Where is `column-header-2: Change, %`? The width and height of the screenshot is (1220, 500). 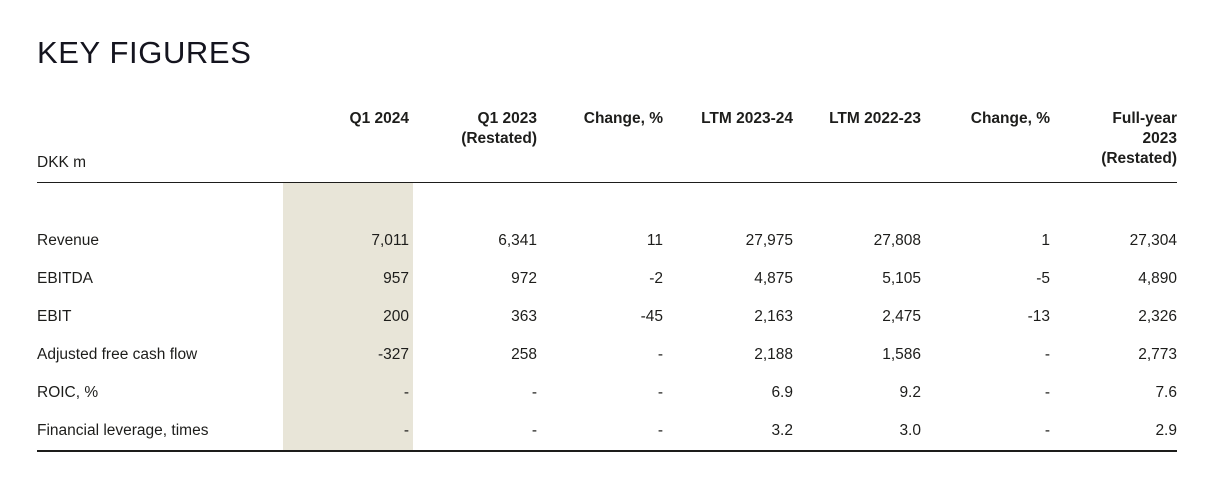 column-header-2: Change, % is located at coordinates (600, 119).